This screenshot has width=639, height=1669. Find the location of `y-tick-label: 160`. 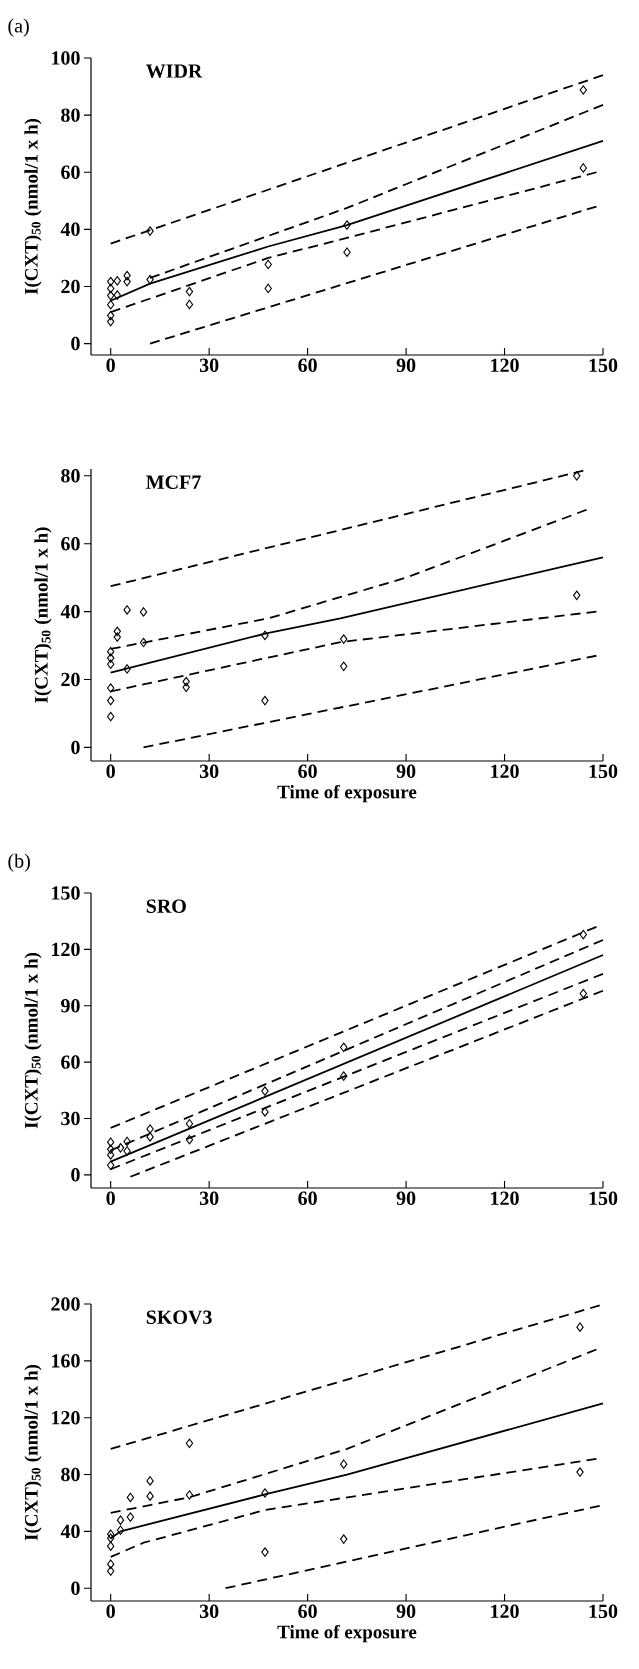

y-tick-label: 160 is located at coordinates (66, 1361).